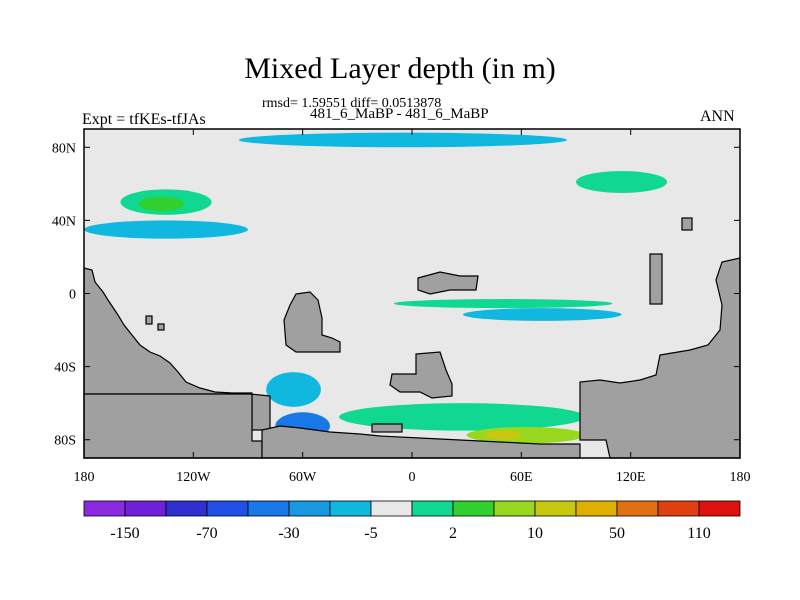 The width and height of the screenshot is (800, 600). I want to click on colorbar-label: -5, so click(370, 533).